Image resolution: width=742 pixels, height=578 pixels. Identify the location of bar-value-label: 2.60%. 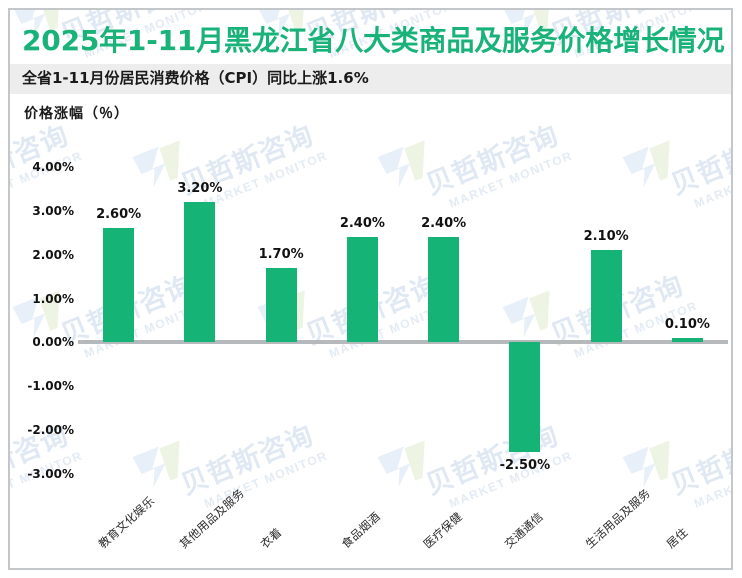
(119, 215).